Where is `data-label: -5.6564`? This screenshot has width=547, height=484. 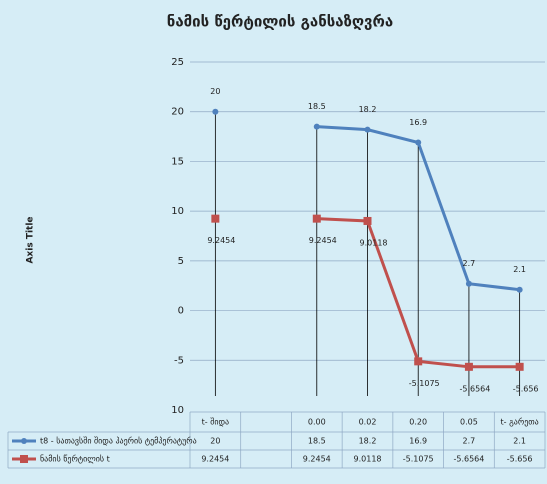 data-label: -5.6564 is located at coordinates (474, 388).